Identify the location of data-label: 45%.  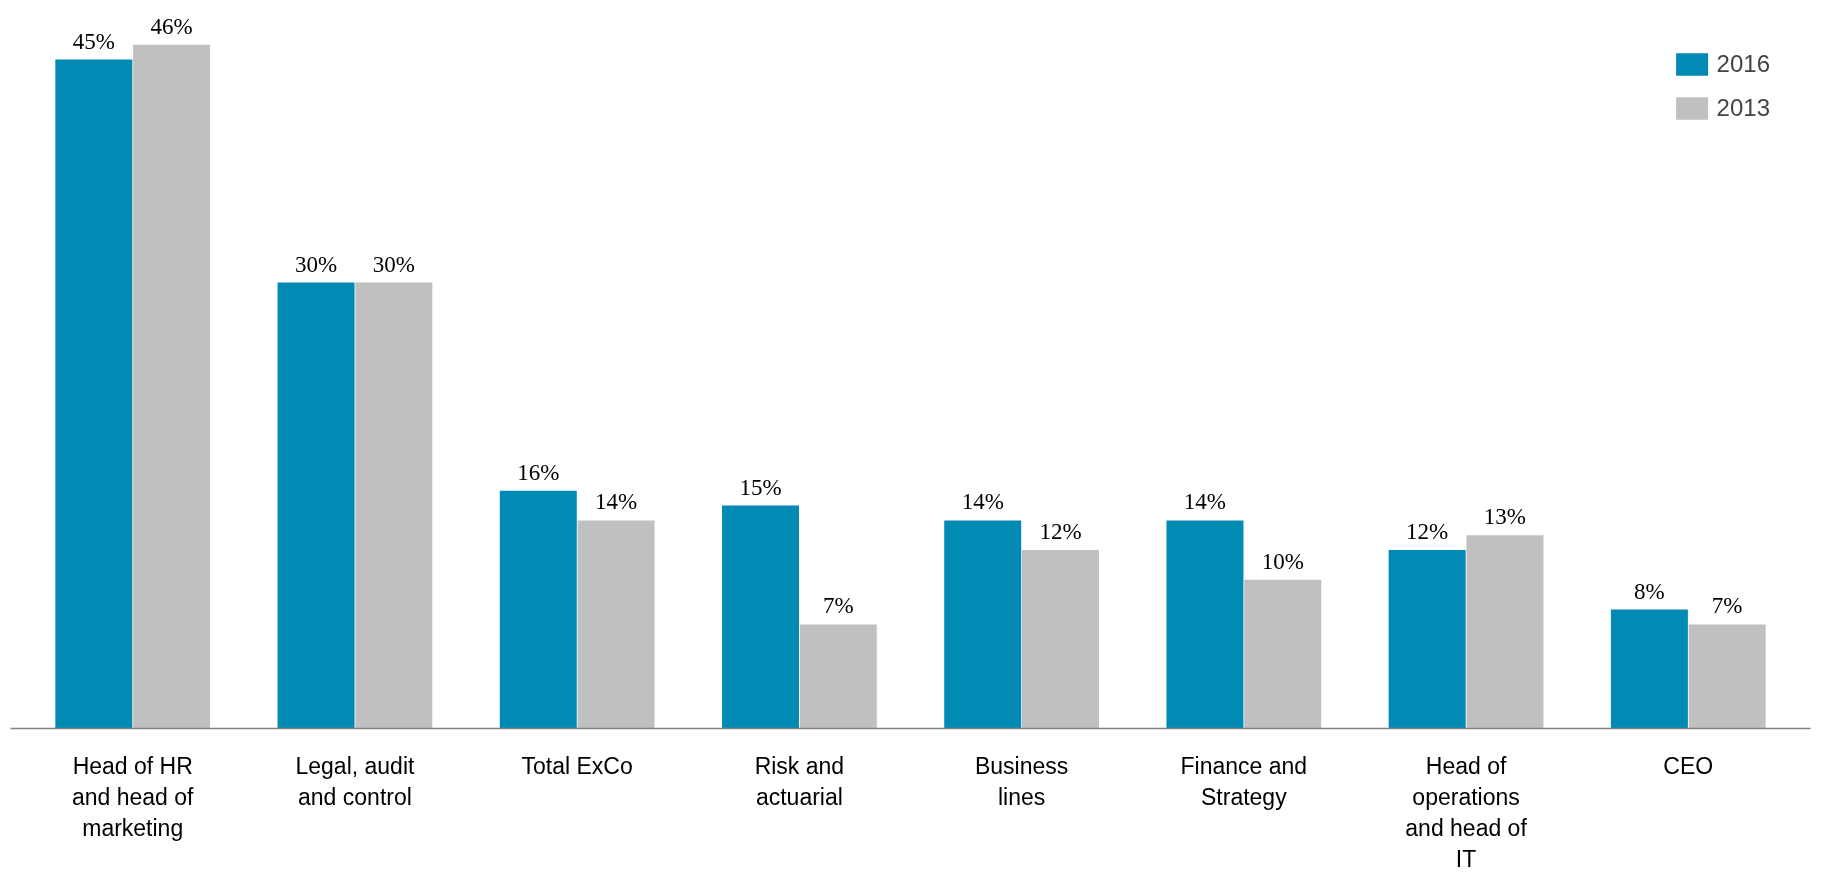
(93, 41).